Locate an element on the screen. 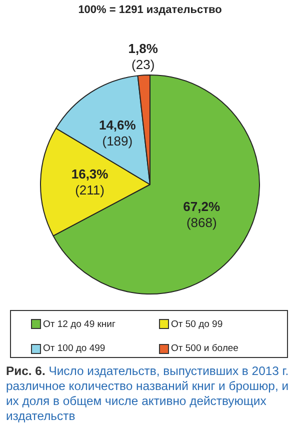 This screenshot has height=434, width=300. data-label: 1,8% (23) is located at coordinates (143, 56).